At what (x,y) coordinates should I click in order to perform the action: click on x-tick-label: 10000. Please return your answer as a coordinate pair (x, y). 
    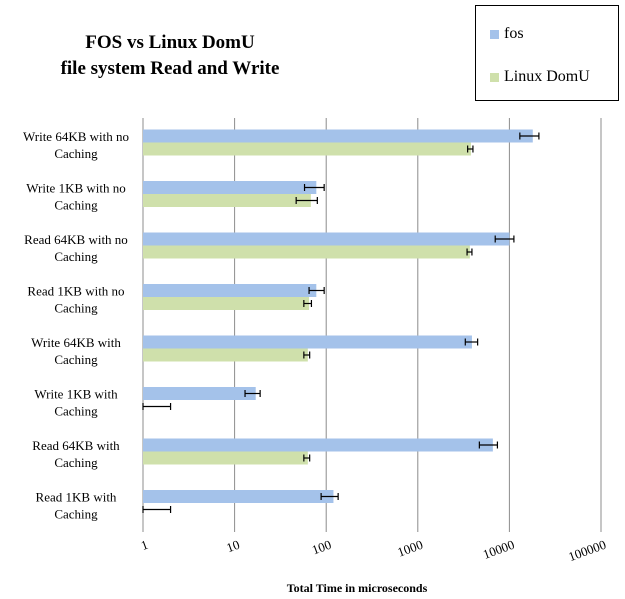
    Looking at the image, I should click on (499, 549).